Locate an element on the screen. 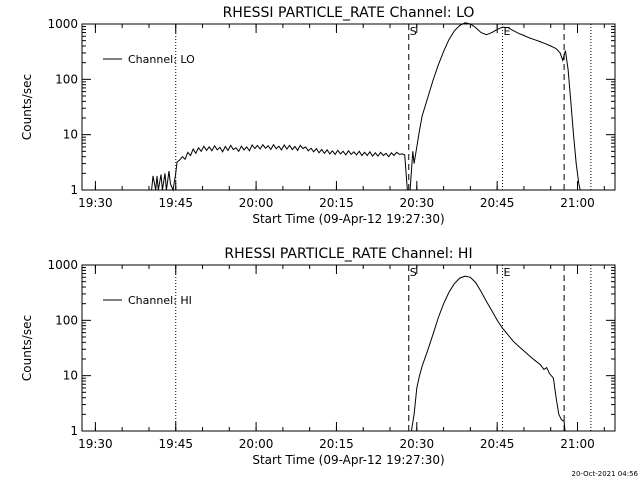 The height and width of the screenshot is (480, 640). panel-1-x-axis-label: Start Time (09-Apr-12 19:27:30) is located at coordinates (348, 219).